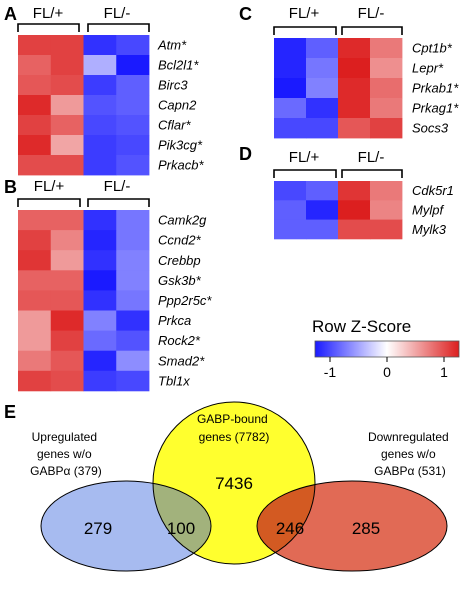 This screenshot has height=590, width=475. What do you see at coordinates (387, 372) in the screenshot?
I see `color-scale-tick-zero: 0` at bounding box center [387, 372].